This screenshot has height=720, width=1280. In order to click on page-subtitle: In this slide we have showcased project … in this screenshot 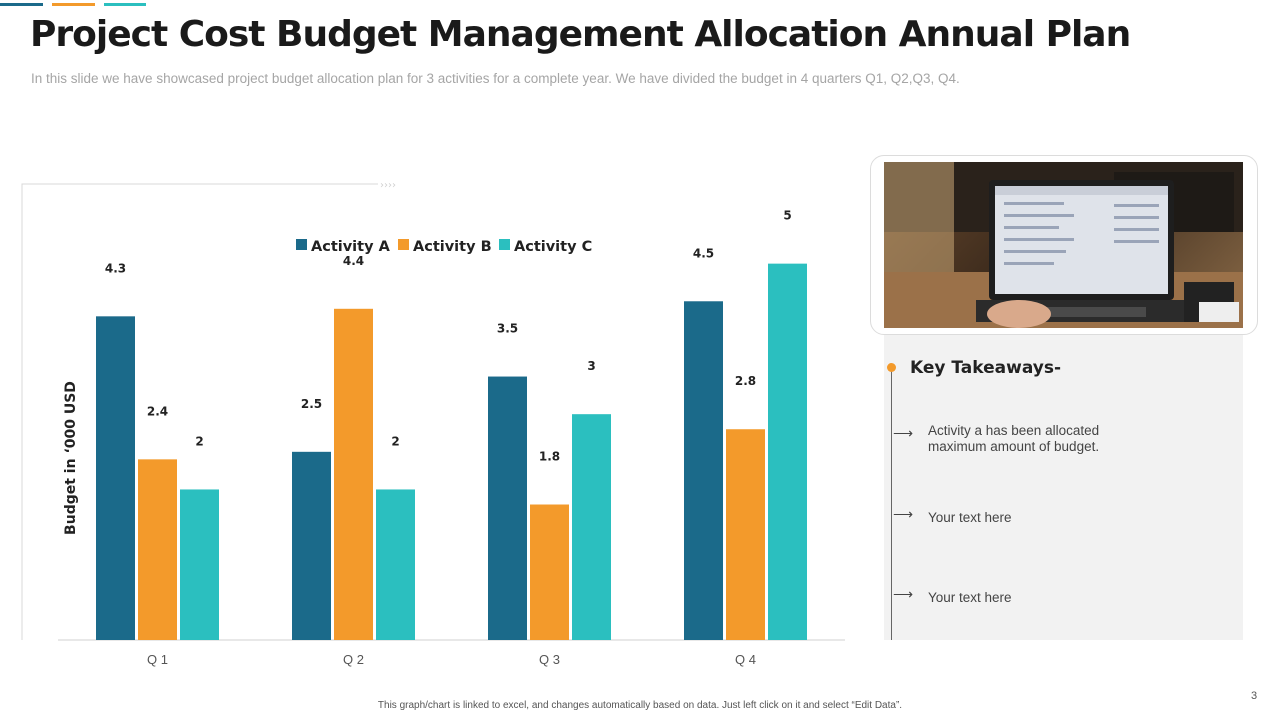, I will do `click(495, 78)`.